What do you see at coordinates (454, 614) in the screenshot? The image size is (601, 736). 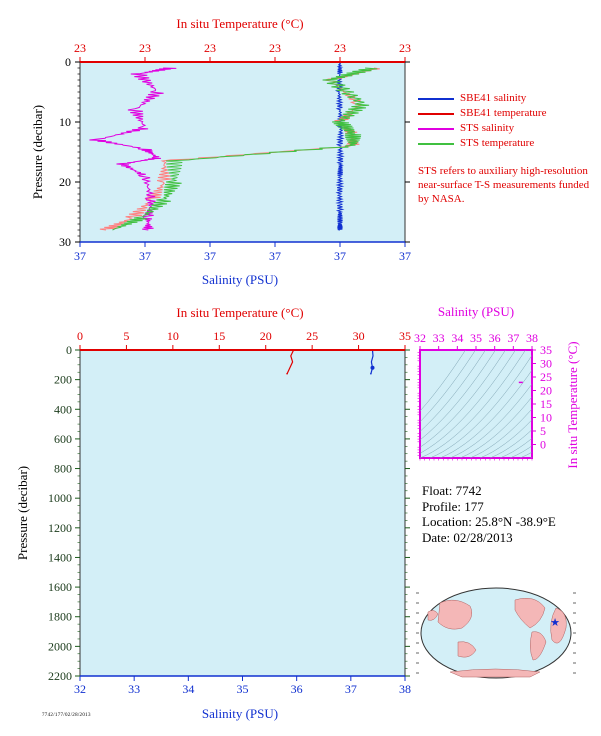 I see `map-continent-asia` at bounding box center [454, 614].